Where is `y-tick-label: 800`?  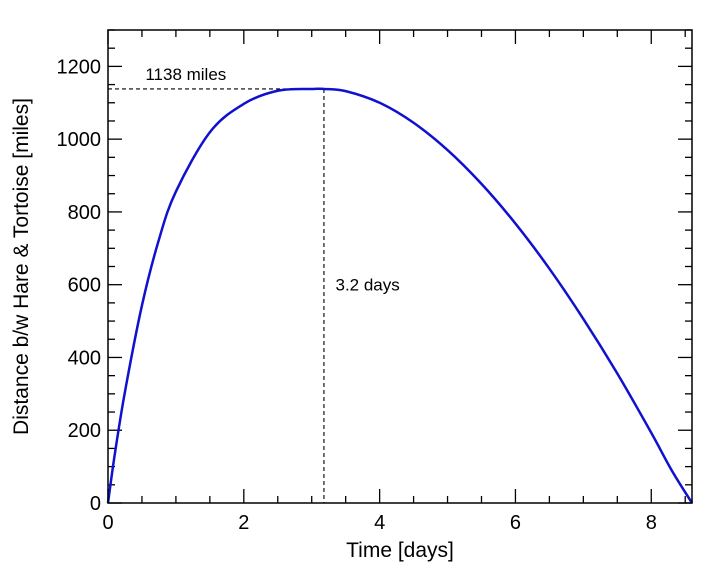
y-tick-label: 800 is located at coordinates (84, 213).